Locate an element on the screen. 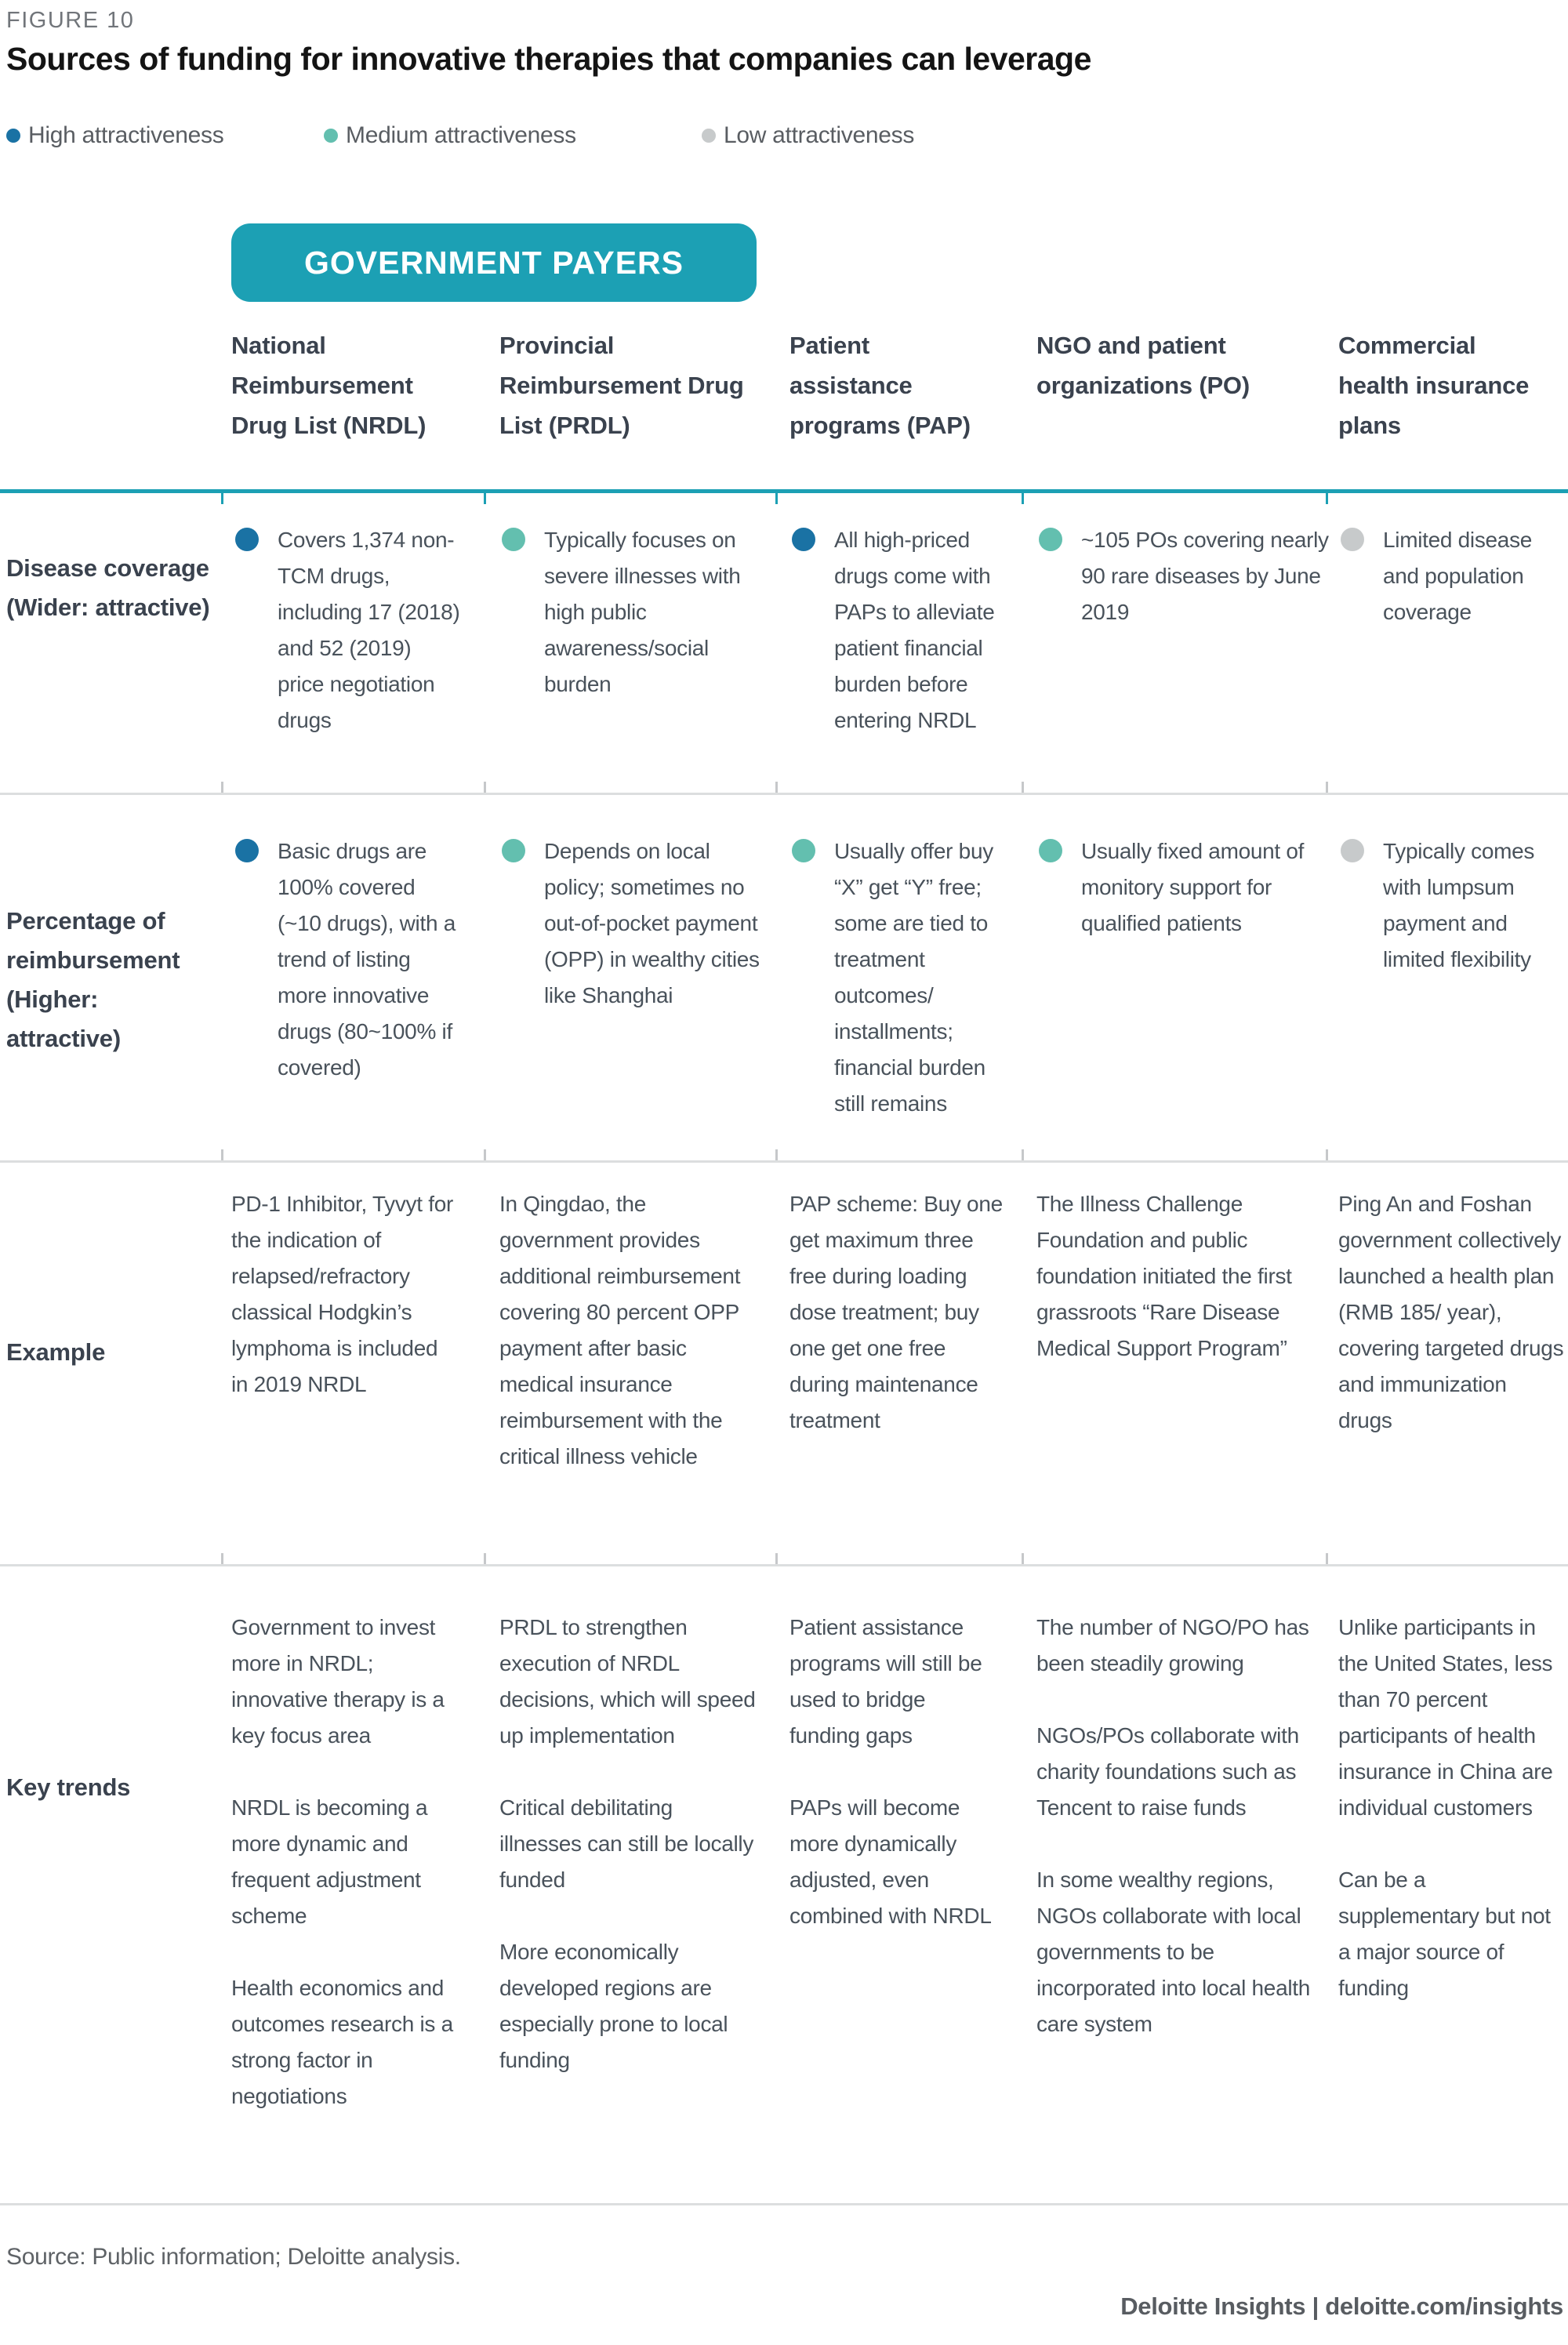  low-attractiveness-dot-icon is located at coordinates (709, 136).